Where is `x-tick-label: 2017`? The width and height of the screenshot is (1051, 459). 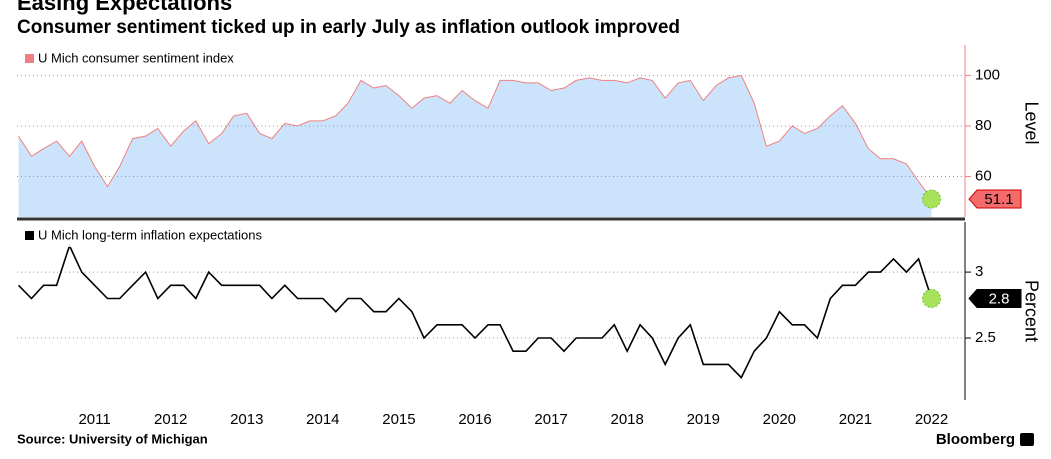
x-tick-label: 2017 is located at coordinates (550, 419).